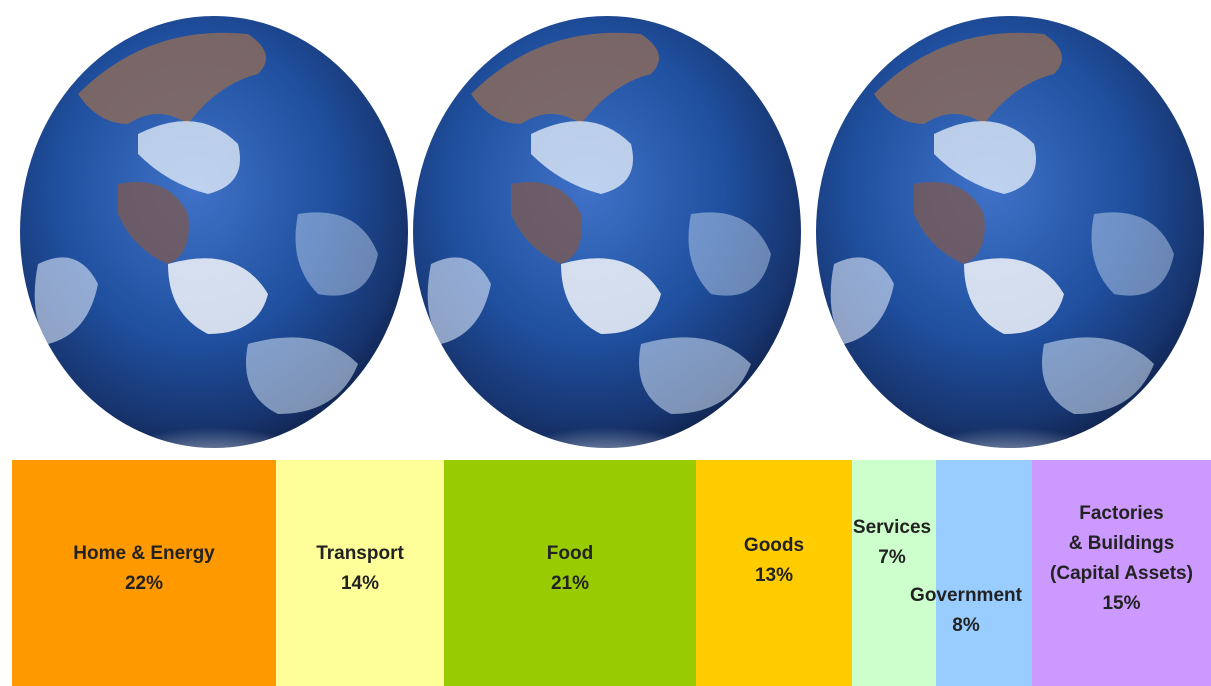 Image resolution: width=1211 pixels, height=686 pixels. What do you see at coordinates (143, 569) in the screenshot?
I see `segment-label: Home & Energy 22%` at bounding box center [143, 569].